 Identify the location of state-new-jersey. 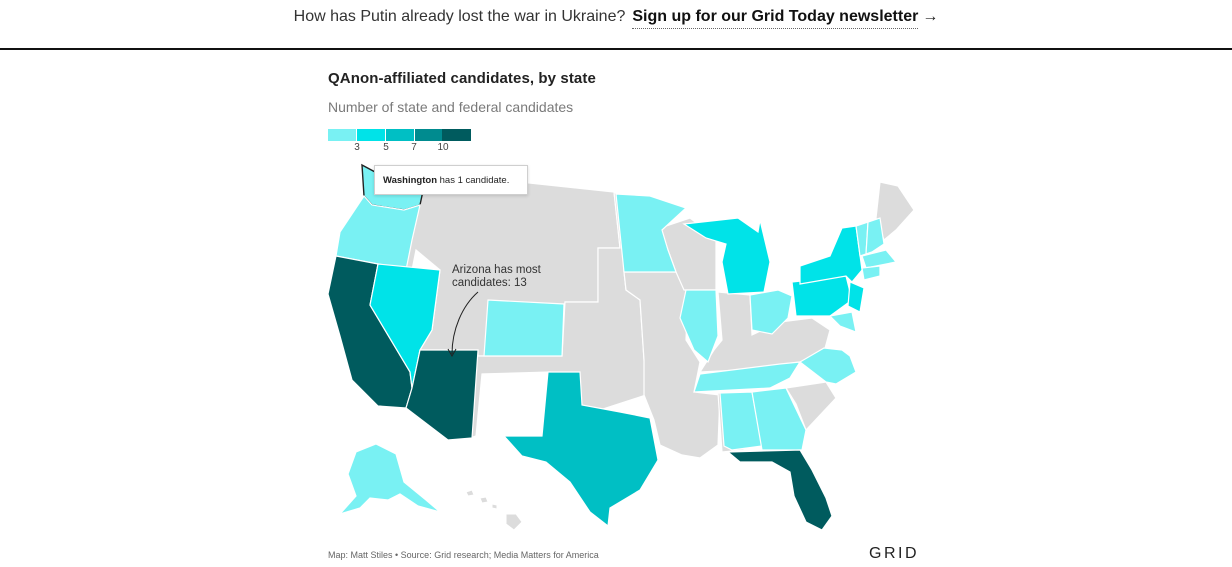
(856, 297).